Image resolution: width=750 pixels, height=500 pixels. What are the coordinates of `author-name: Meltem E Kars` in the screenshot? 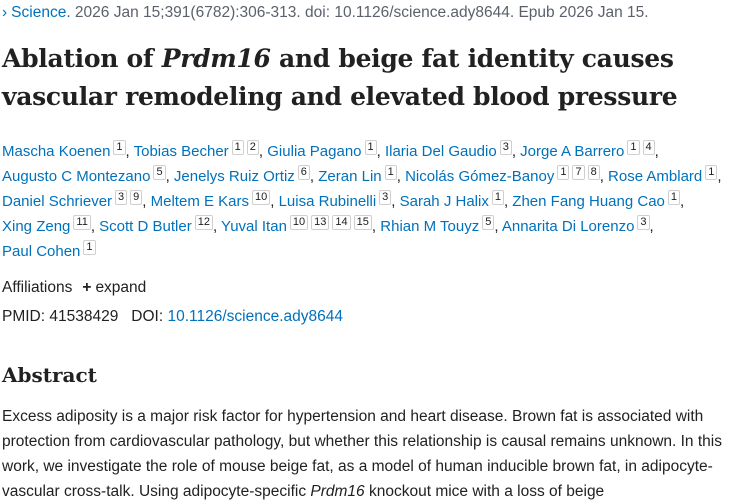 It's located at (199, 201).